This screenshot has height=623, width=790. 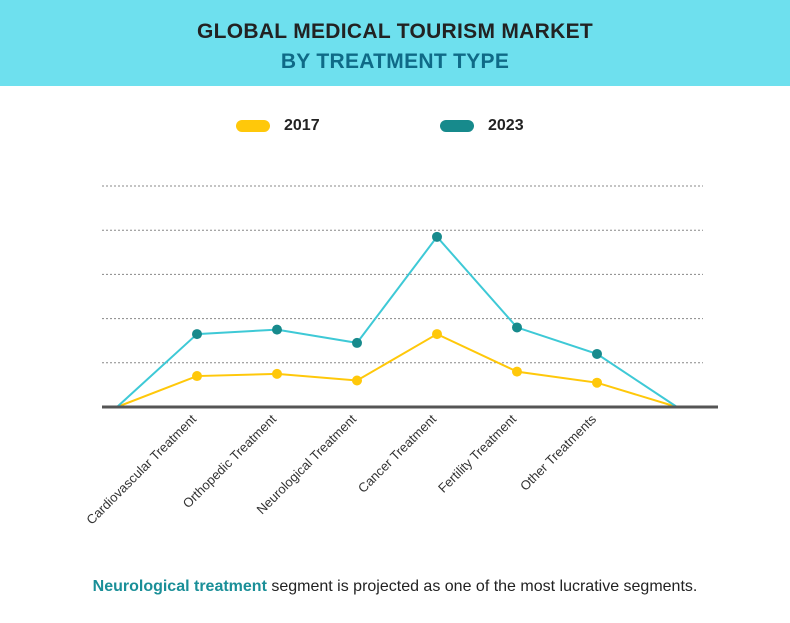 What do you see at coordinates (457, 126) in the screenshot?
I see `legend-swatch-2023` at bounding box center [457, 126].